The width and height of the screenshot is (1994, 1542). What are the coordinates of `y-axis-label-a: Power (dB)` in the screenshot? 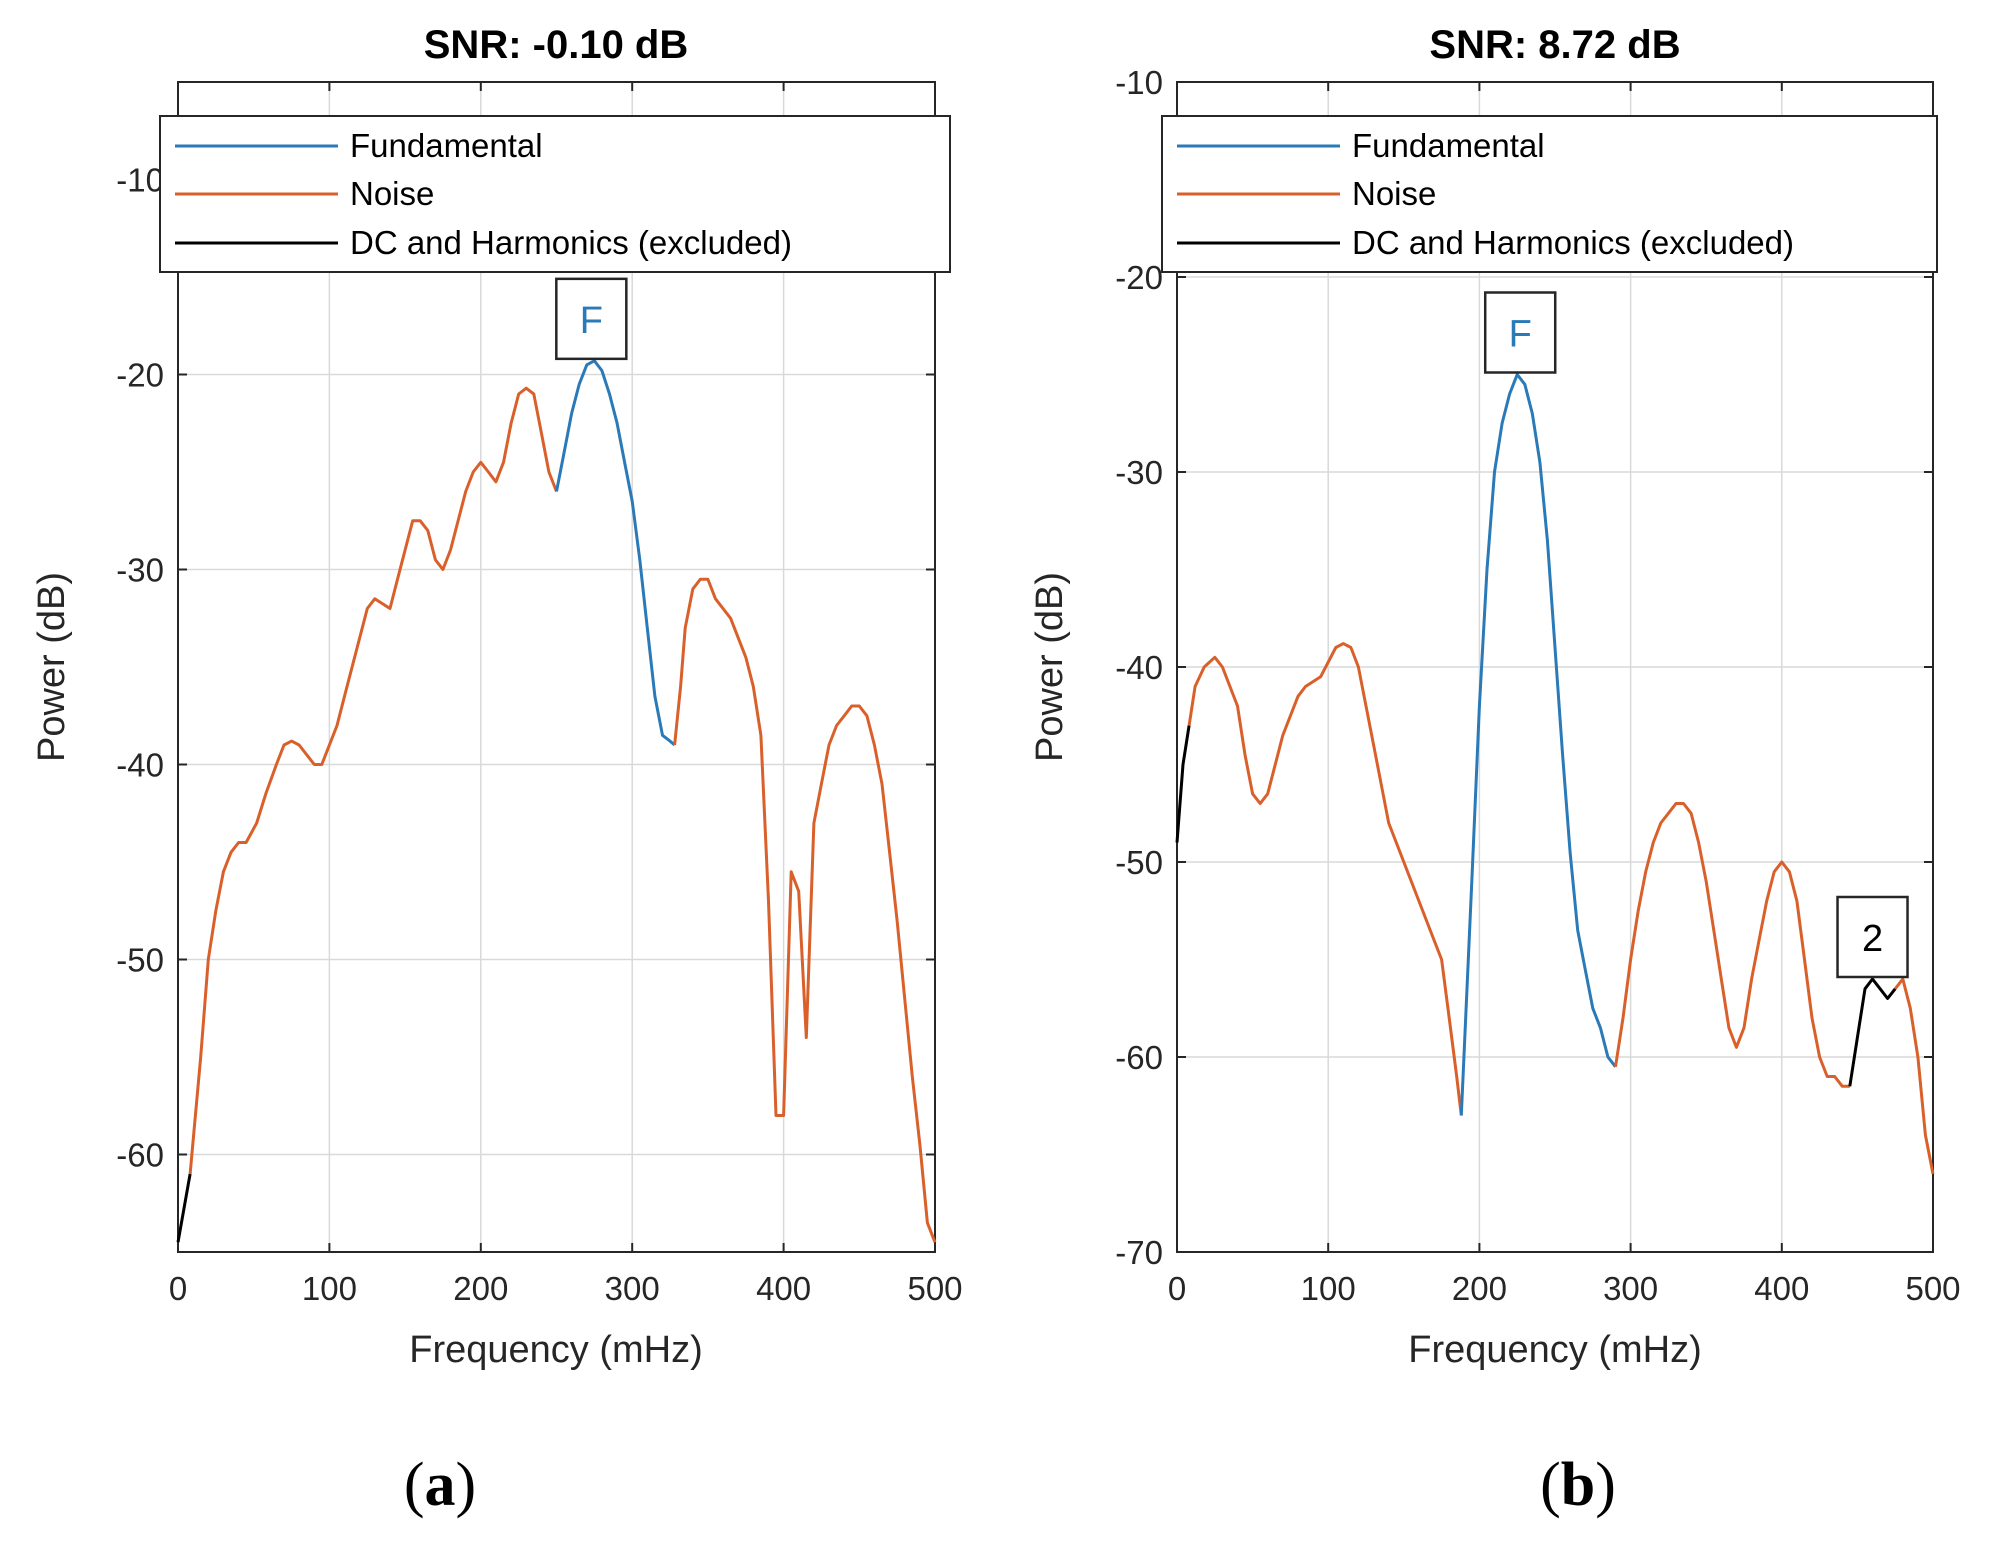 It's located at (52, 667).